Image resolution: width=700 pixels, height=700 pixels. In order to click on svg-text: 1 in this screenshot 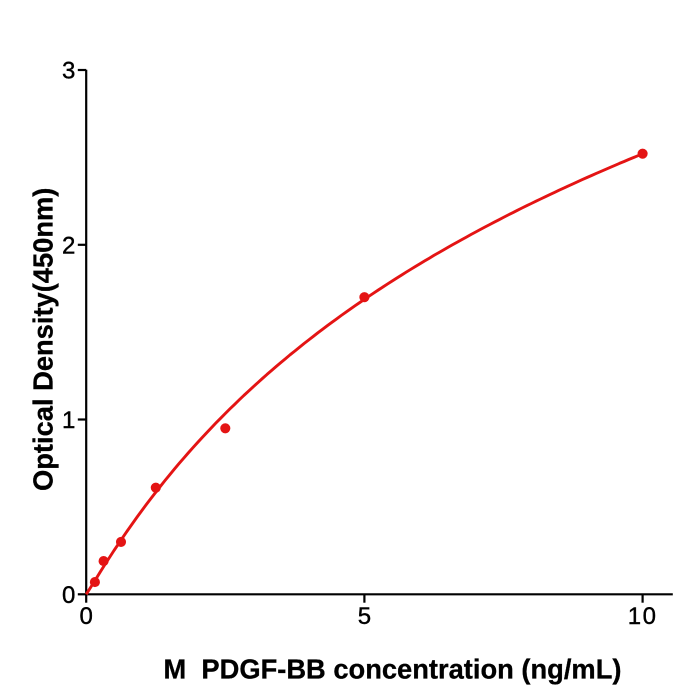, I will do `click(68, 420)`.